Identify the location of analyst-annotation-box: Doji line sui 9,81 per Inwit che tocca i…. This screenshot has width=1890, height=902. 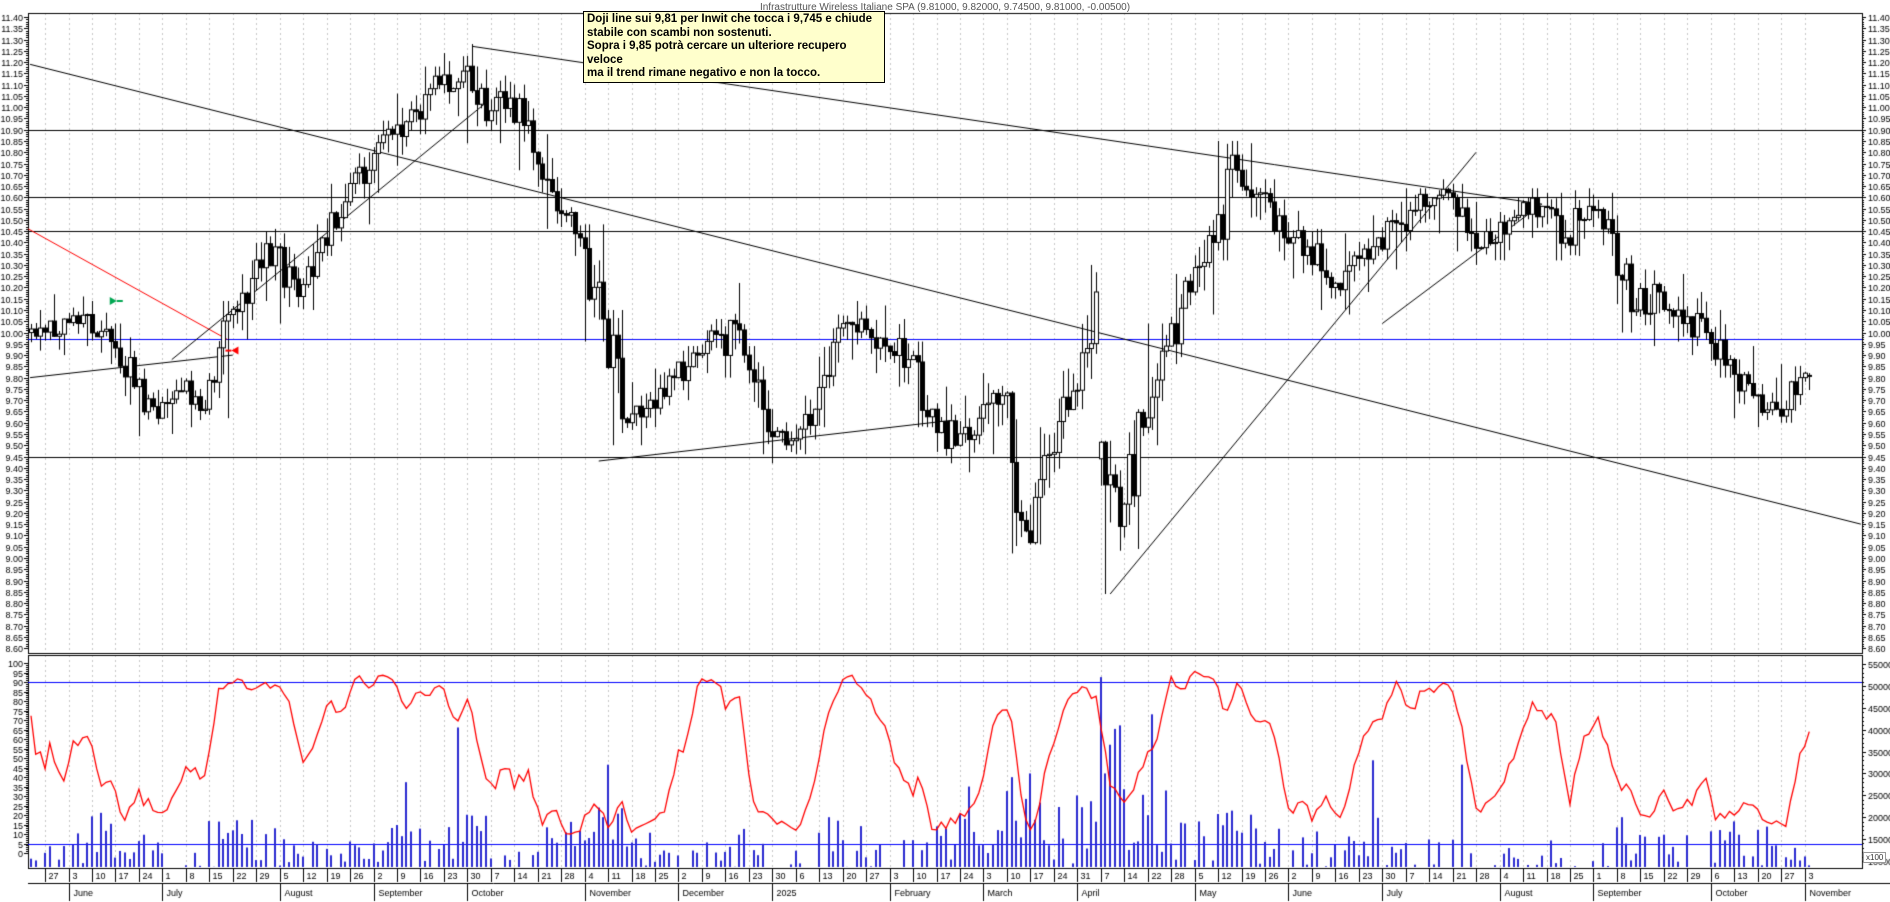
(734, 47).